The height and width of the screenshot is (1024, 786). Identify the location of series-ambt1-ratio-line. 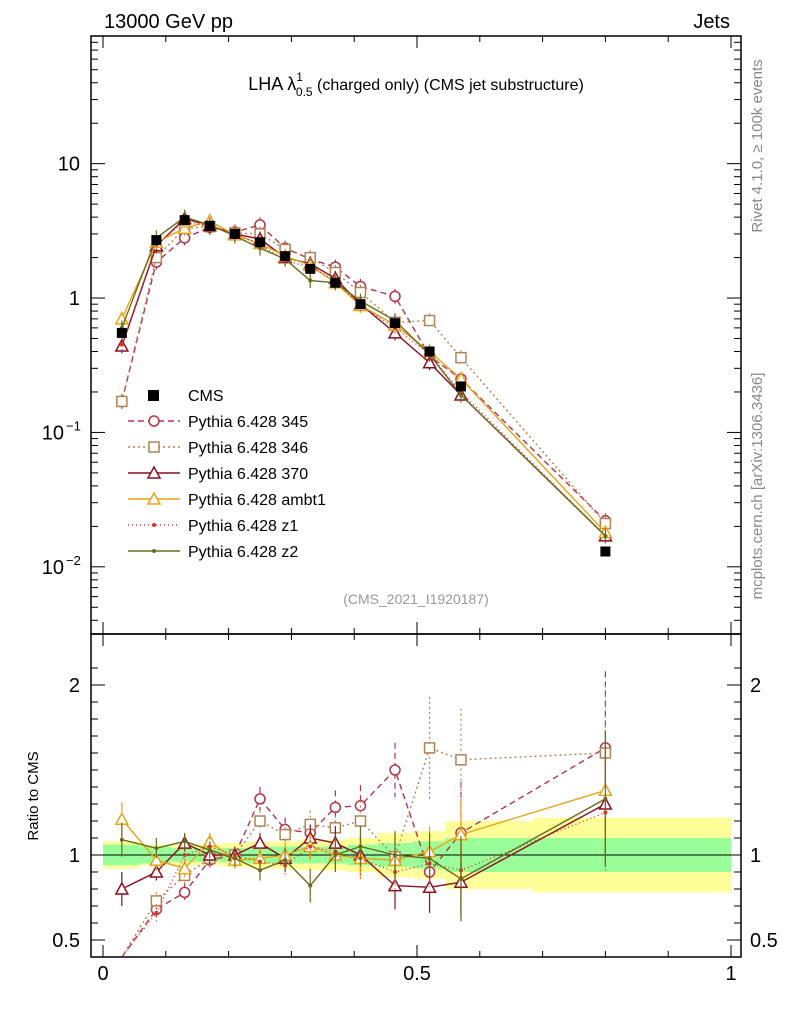
(363, 829).